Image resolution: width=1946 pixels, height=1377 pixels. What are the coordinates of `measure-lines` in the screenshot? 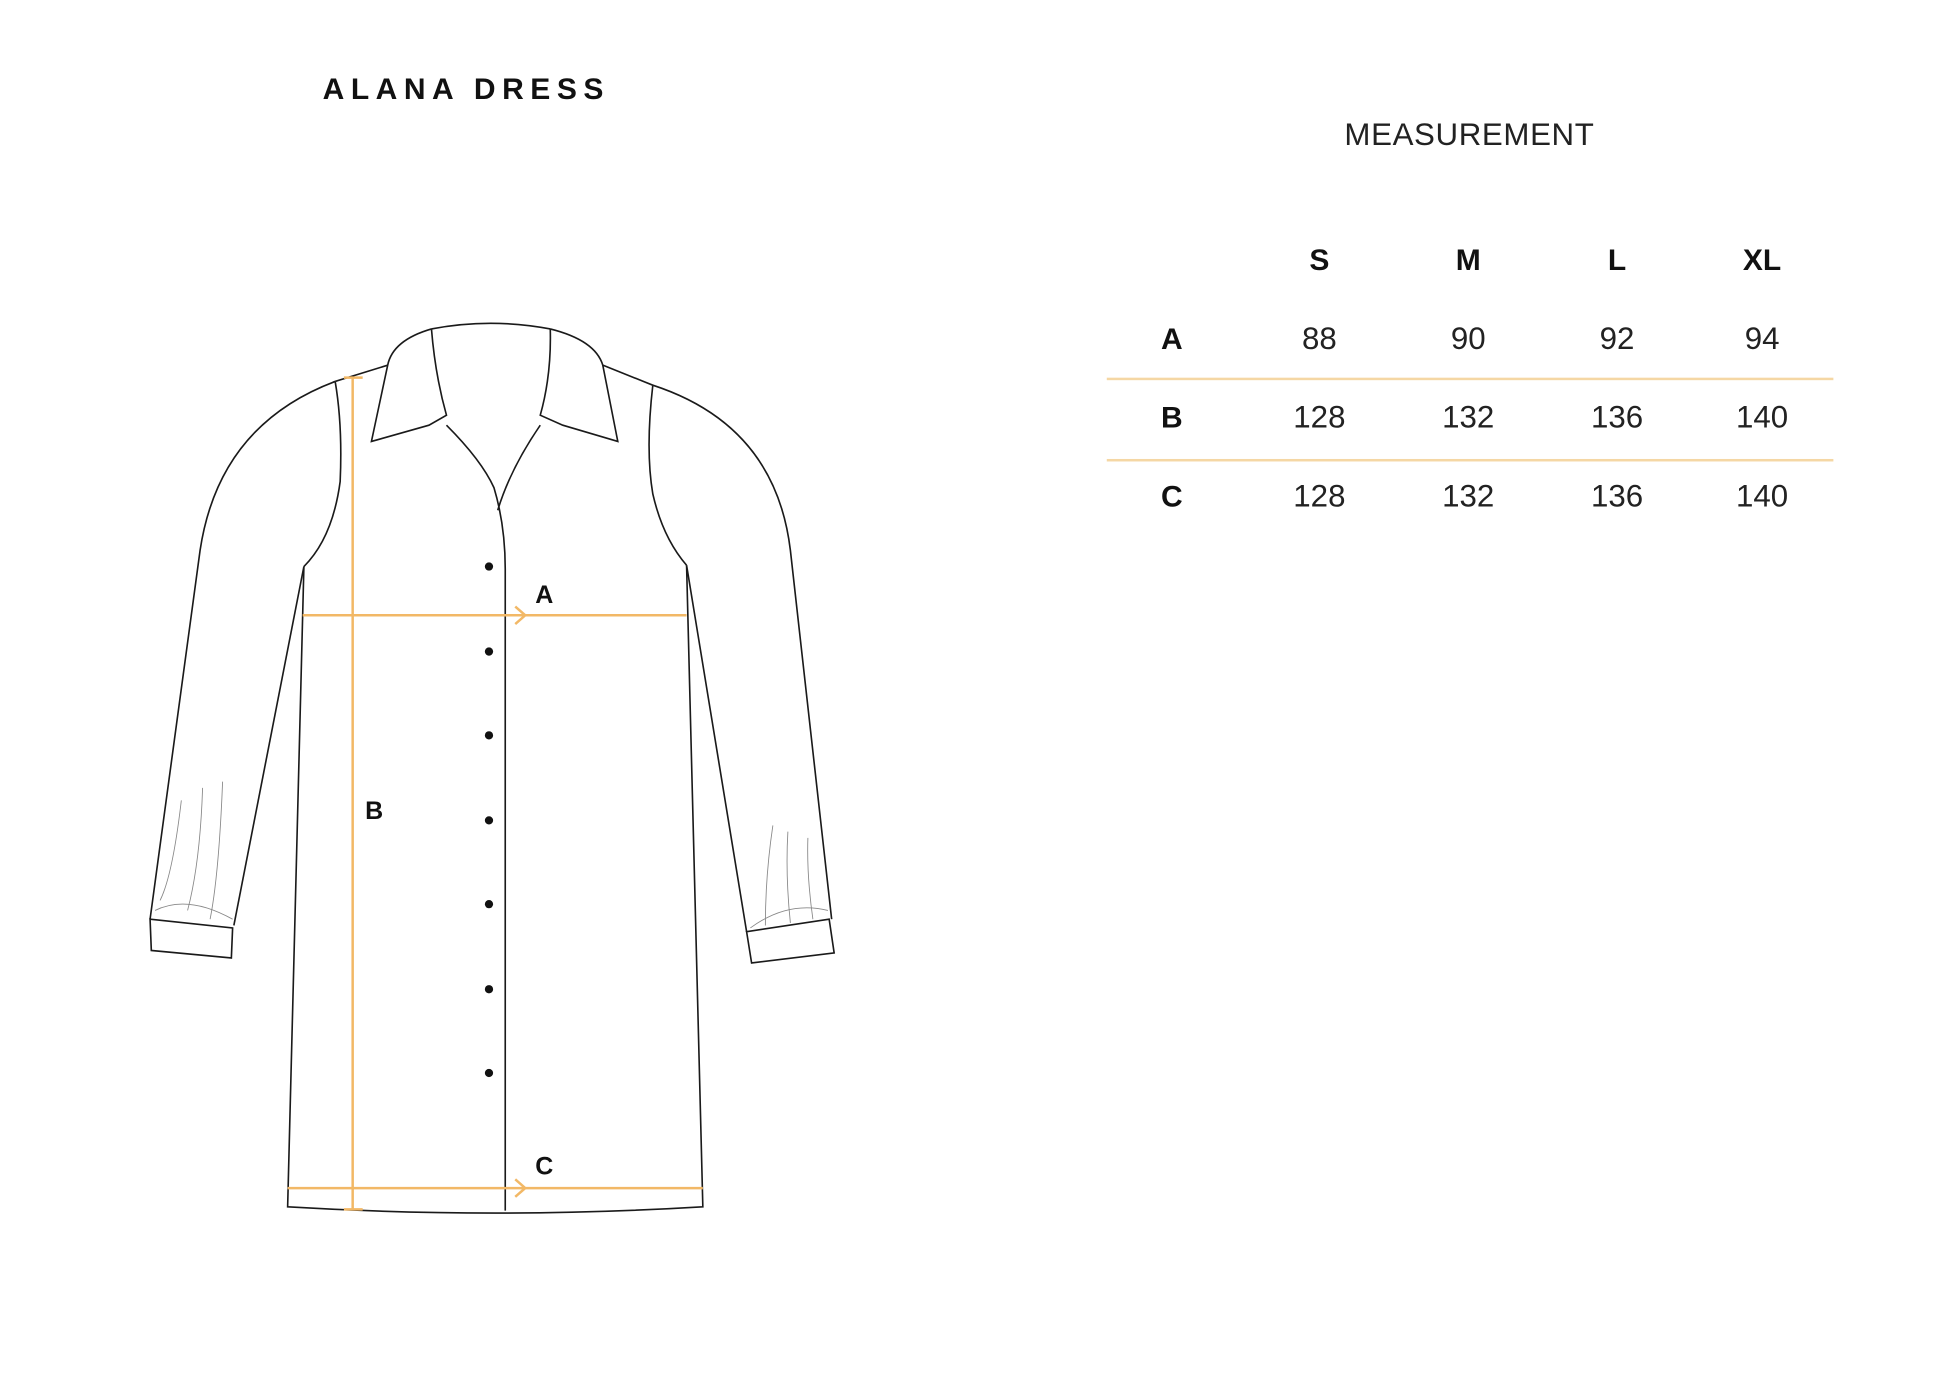 It's located at (495, 793).